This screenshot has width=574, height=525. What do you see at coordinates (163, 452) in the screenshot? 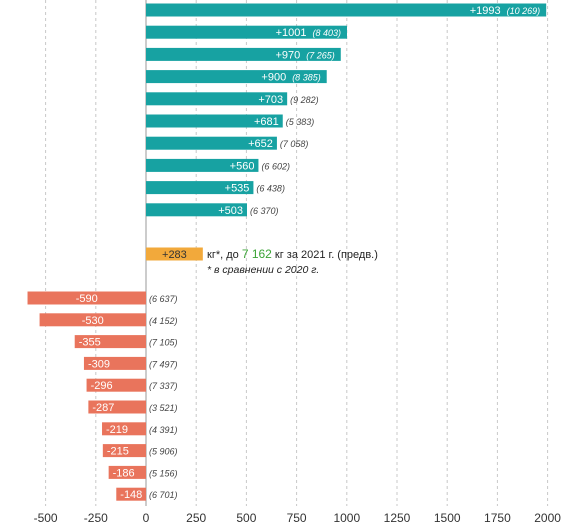
I see `bar-total-label: (5 906)` at bounding box center [163, 452].